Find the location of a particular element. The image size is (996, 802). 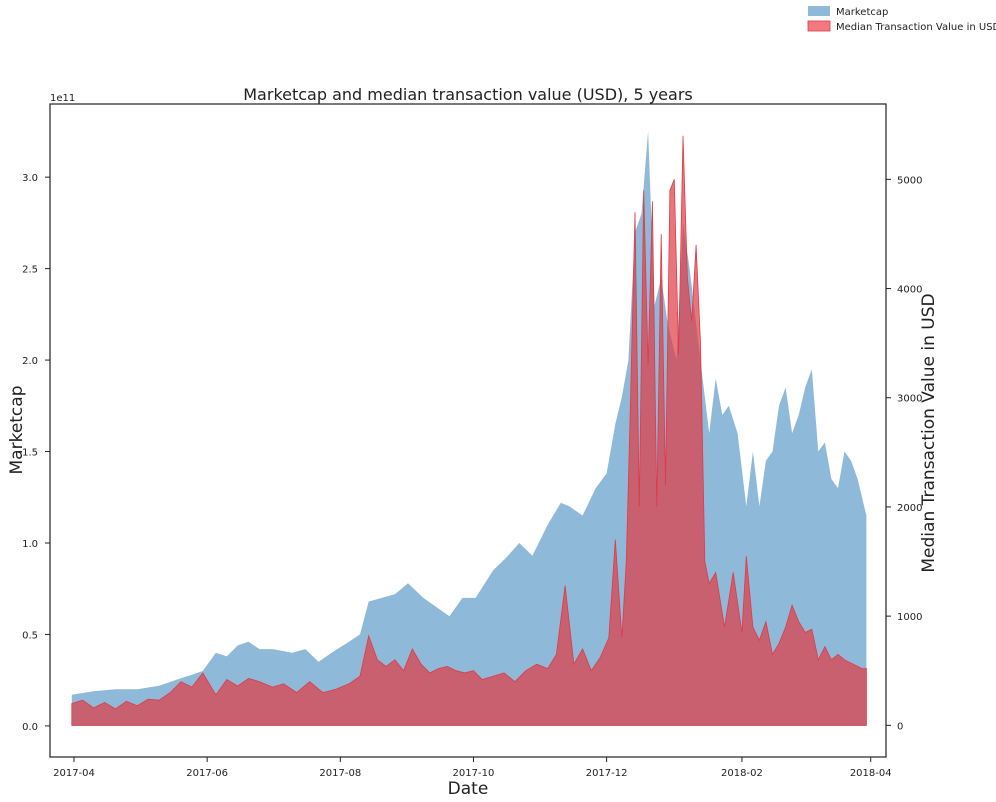

y2-tick-label: 2000 is located at coordinates (909, 508).